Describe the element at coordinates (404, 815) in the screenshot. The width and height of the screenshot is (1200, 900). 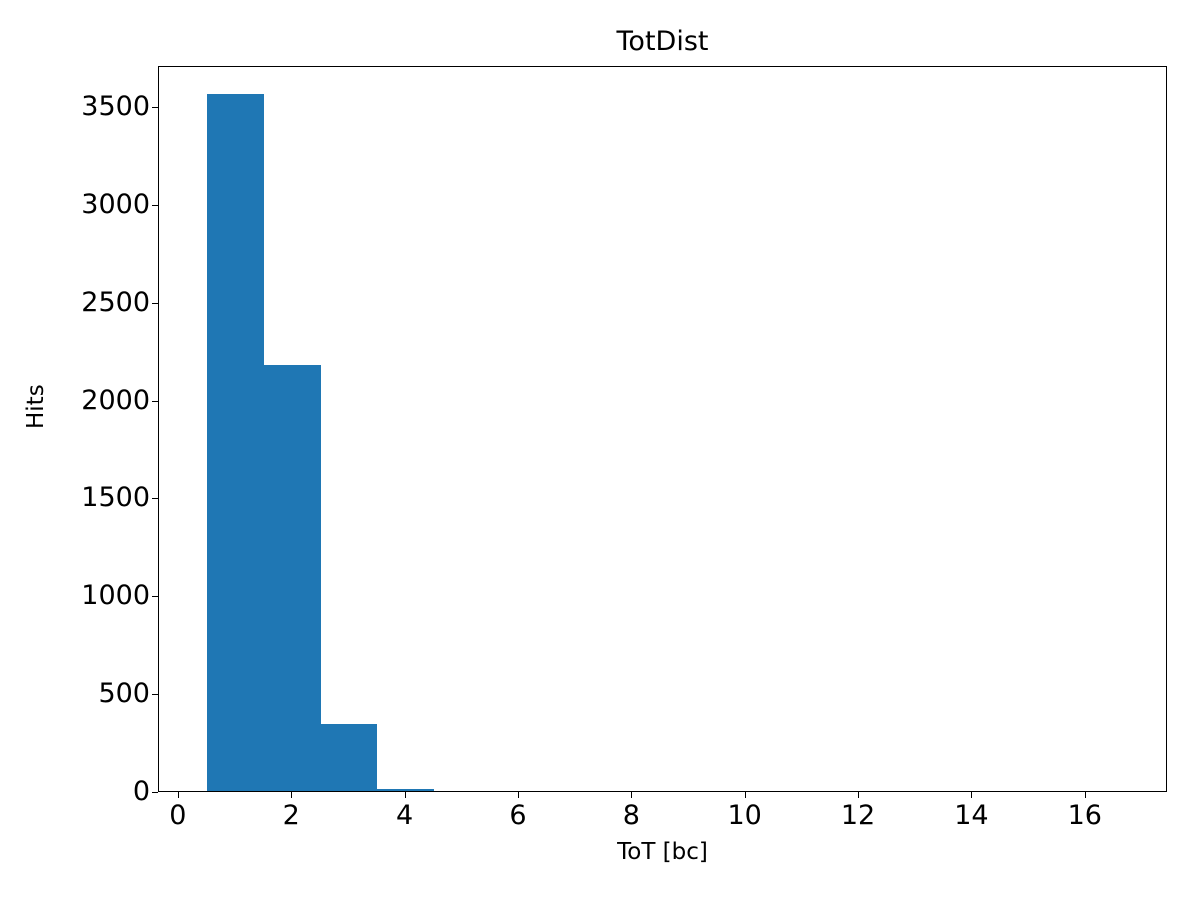
I see `x-tick-label: 4` at that location.